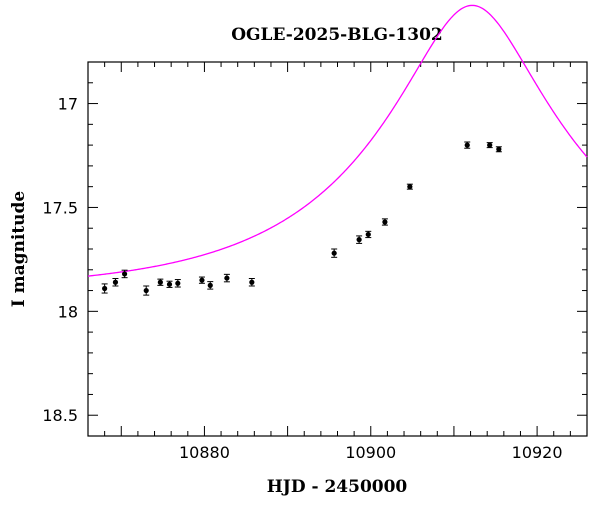 Image resolution: width=600 pixels, height=512 pixels. I want to click on x-tick-label: 10900, so click(370, 452).